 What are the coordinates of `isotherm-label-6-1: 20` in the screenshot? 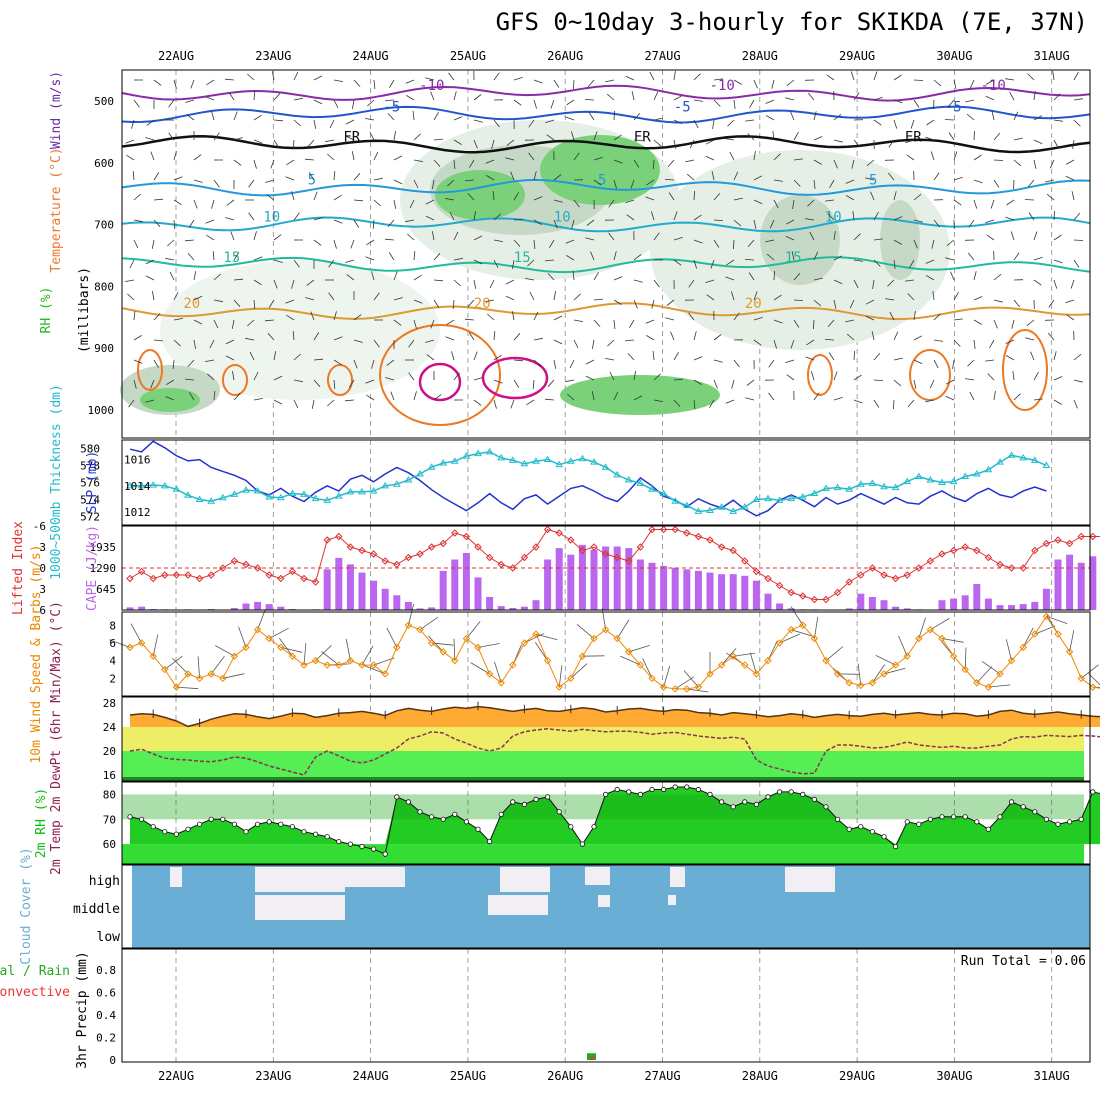 It's located at (482, 304).